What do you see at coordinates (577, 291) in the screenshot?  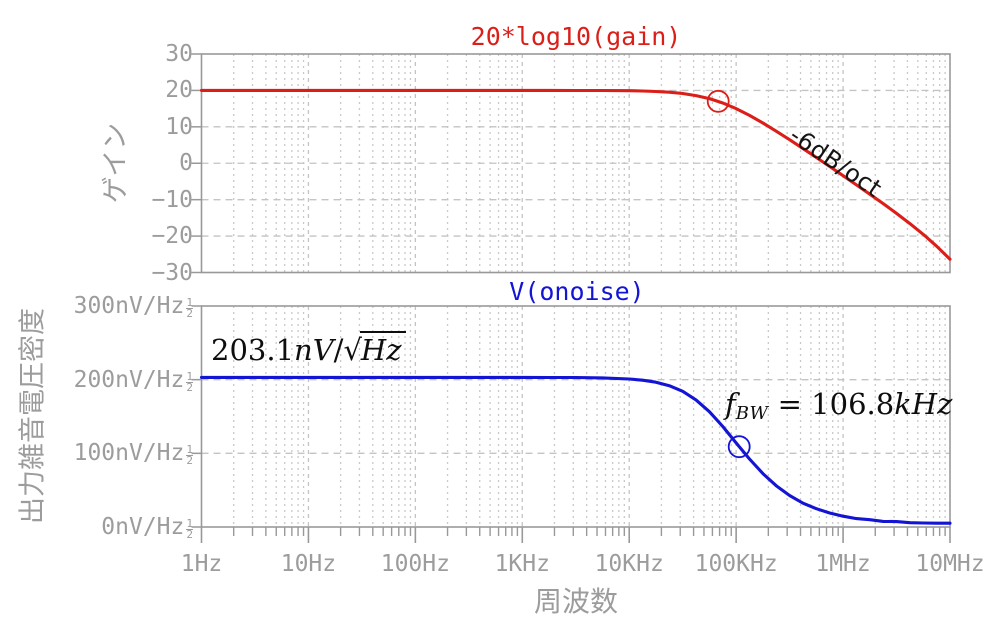 I see `noise-plot-title: V(onoise)` at bounding box center [577, 291].